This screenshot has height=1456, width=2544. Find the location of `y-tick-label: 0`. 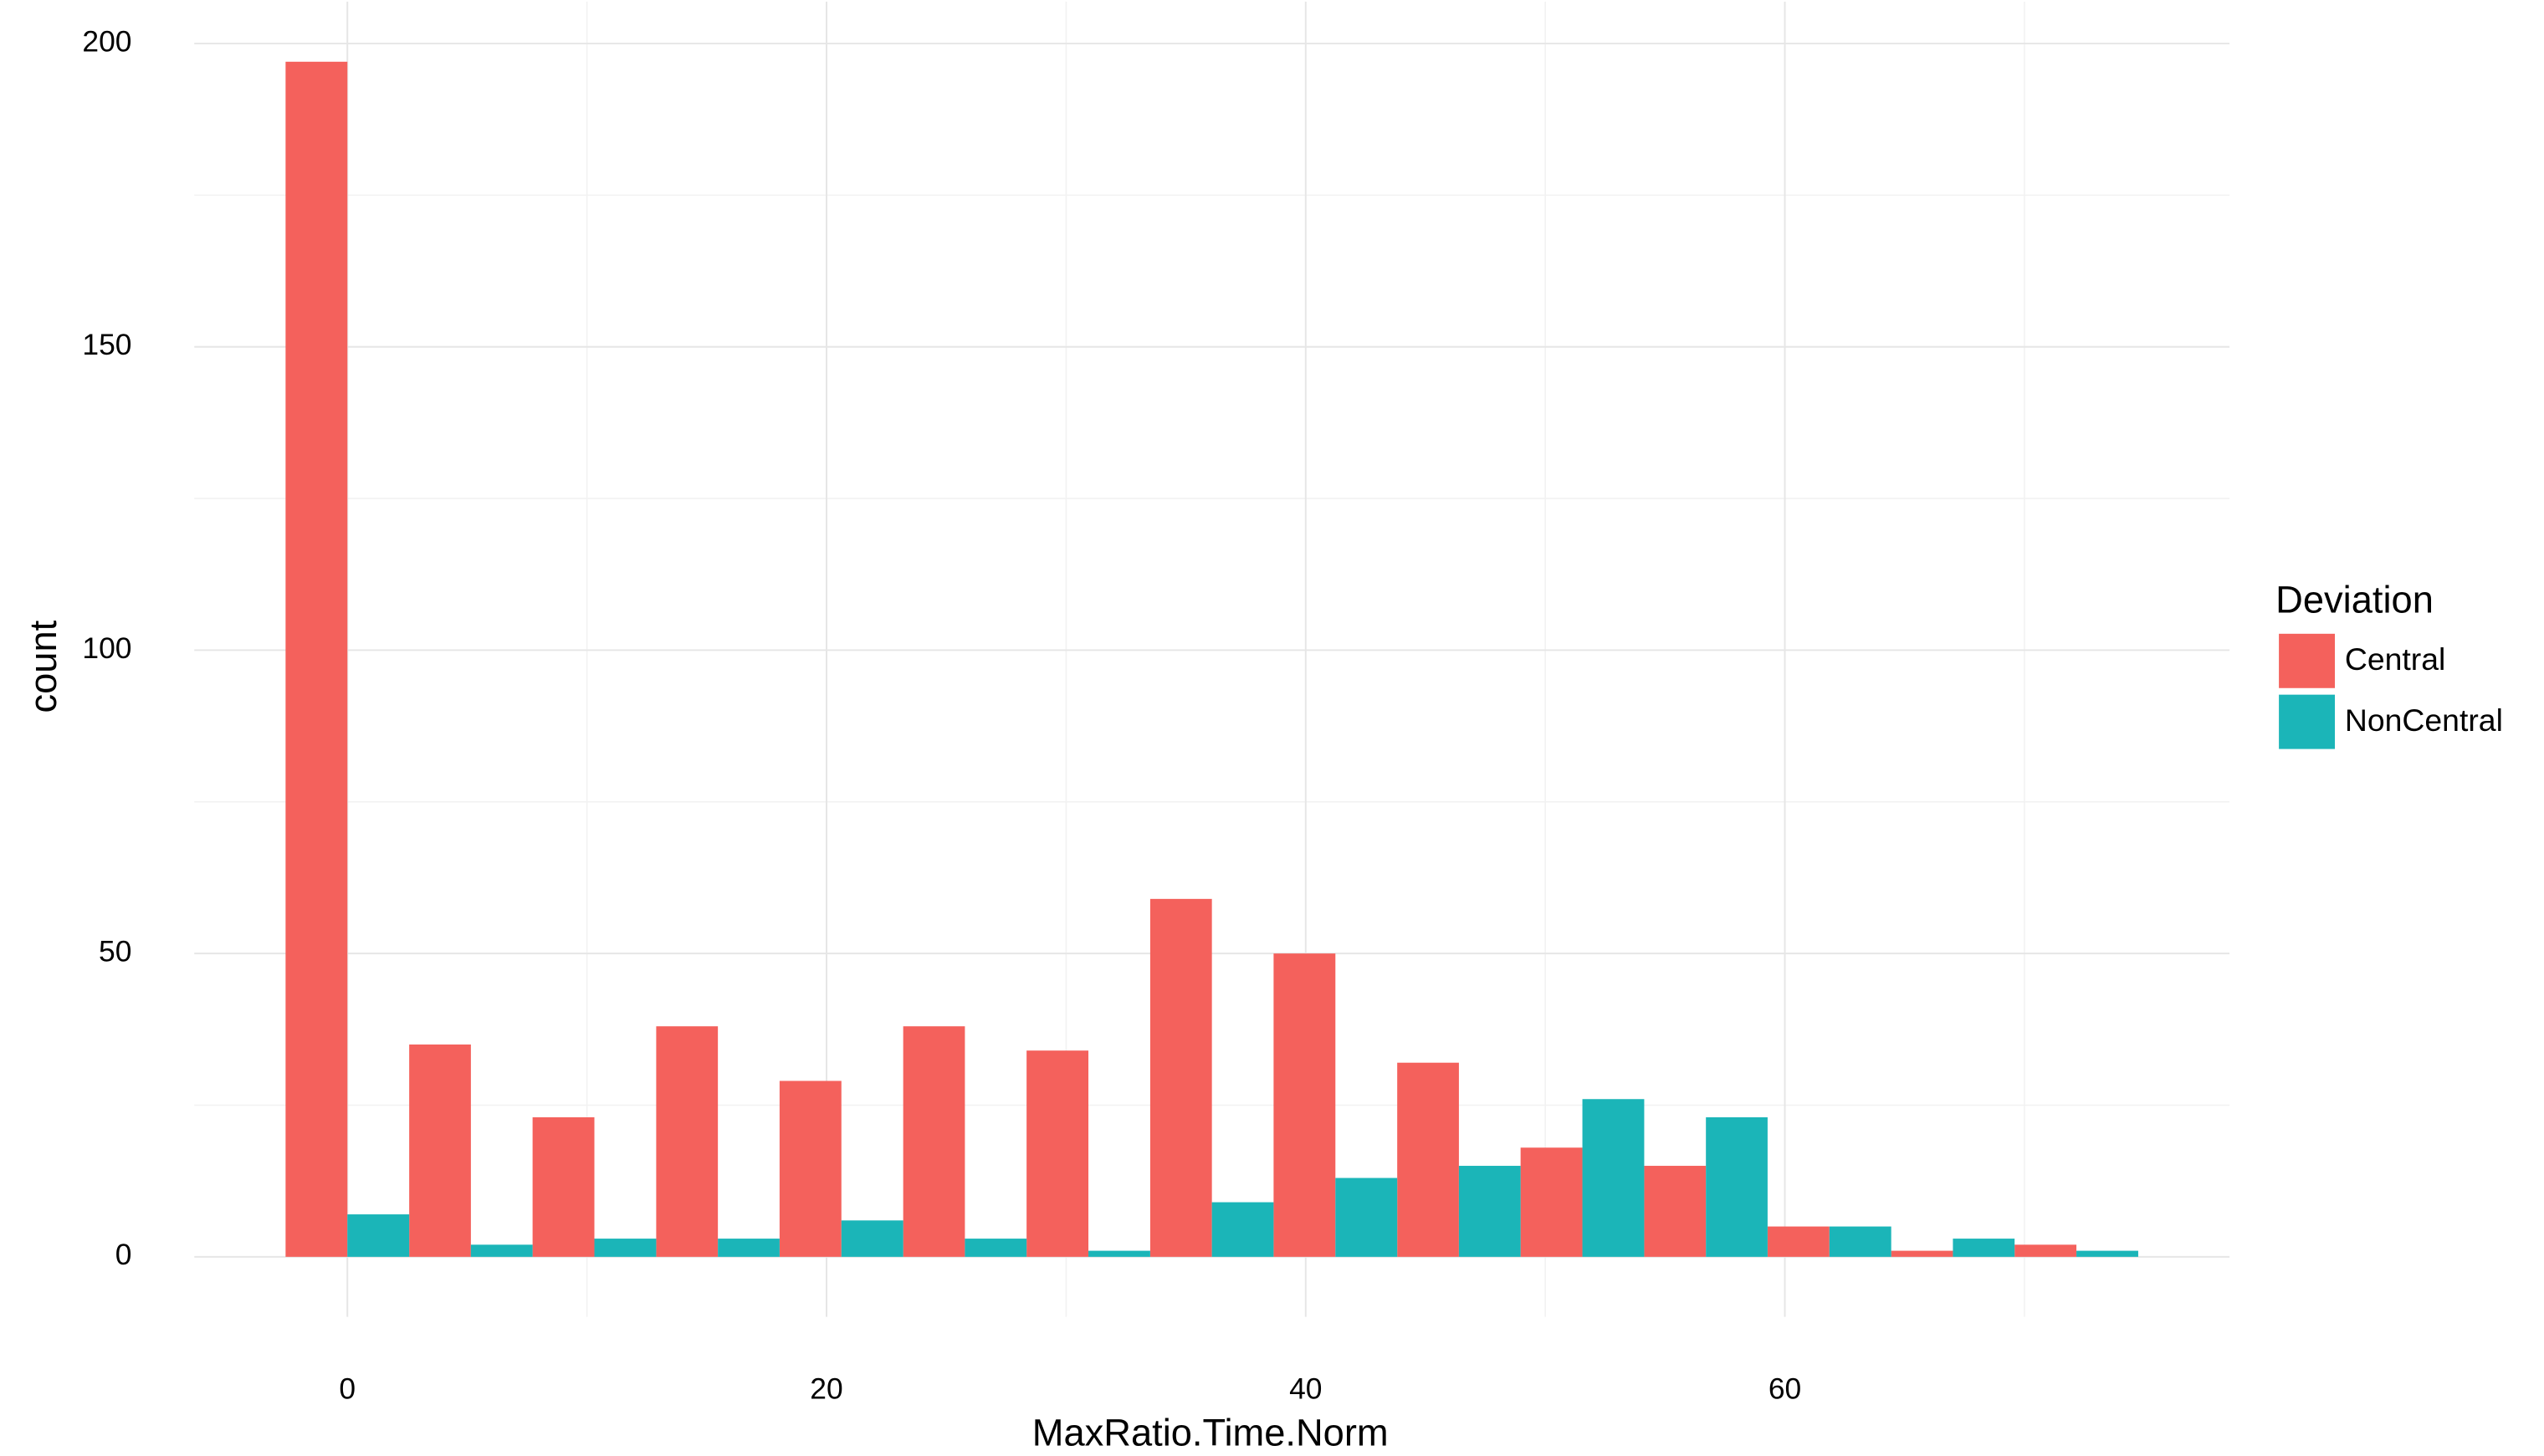

y-tick-label: 0 is located at coordinates (123, 1254).